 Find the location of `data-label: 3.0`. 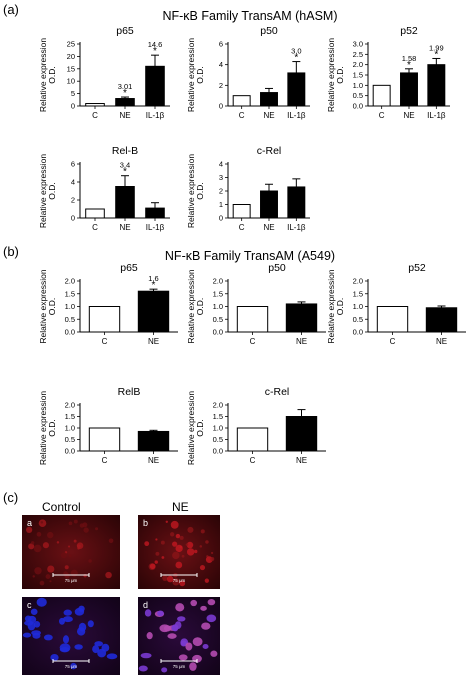

data-label: 3.0 is located at coordinates (296, 51).